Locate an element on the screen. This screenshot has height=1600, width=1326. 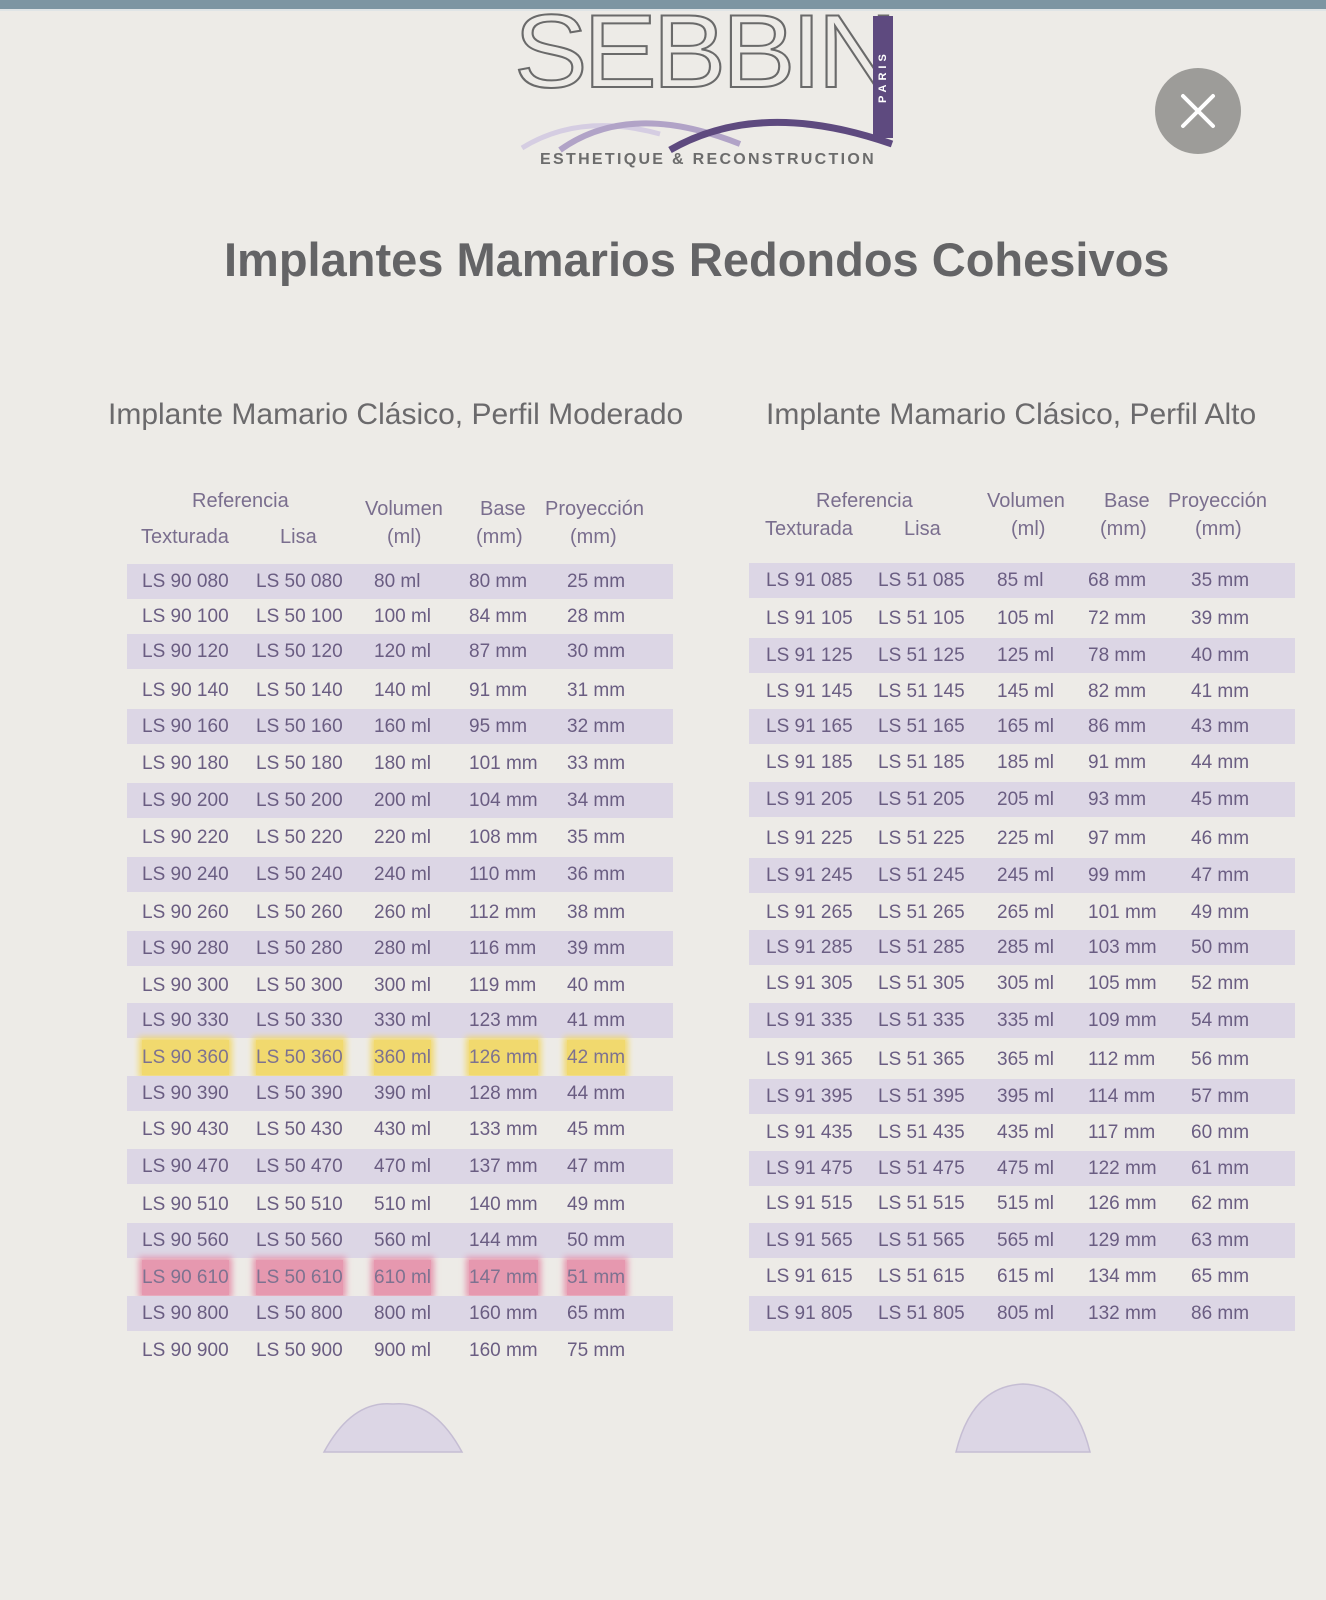
cell-textured: LS 90 470 is located at coordinates (185, 1166).